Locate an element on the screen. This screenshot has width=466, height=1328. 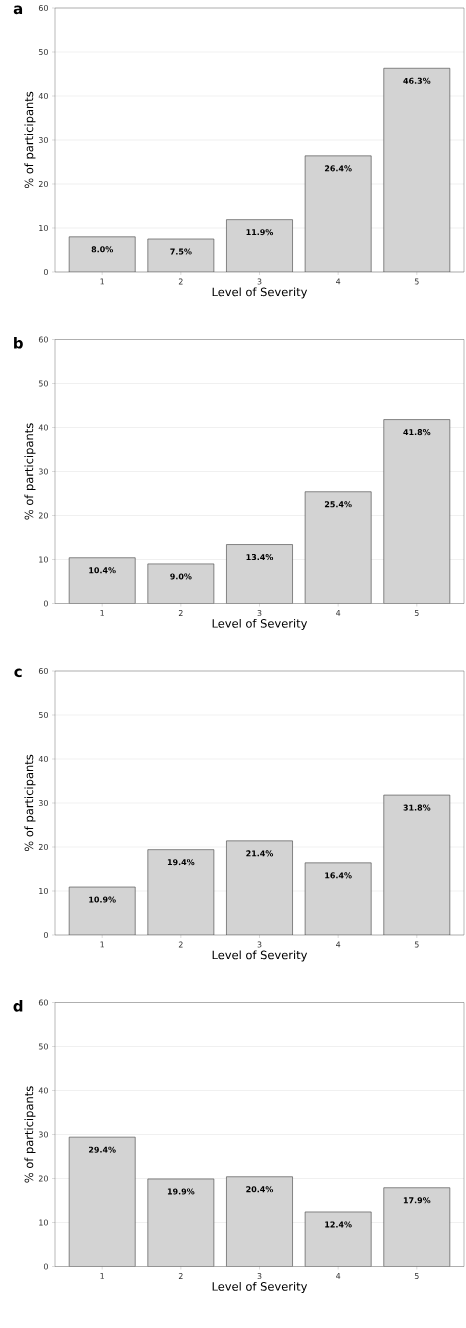
chart-title: c is located at coordinates (18, 673).